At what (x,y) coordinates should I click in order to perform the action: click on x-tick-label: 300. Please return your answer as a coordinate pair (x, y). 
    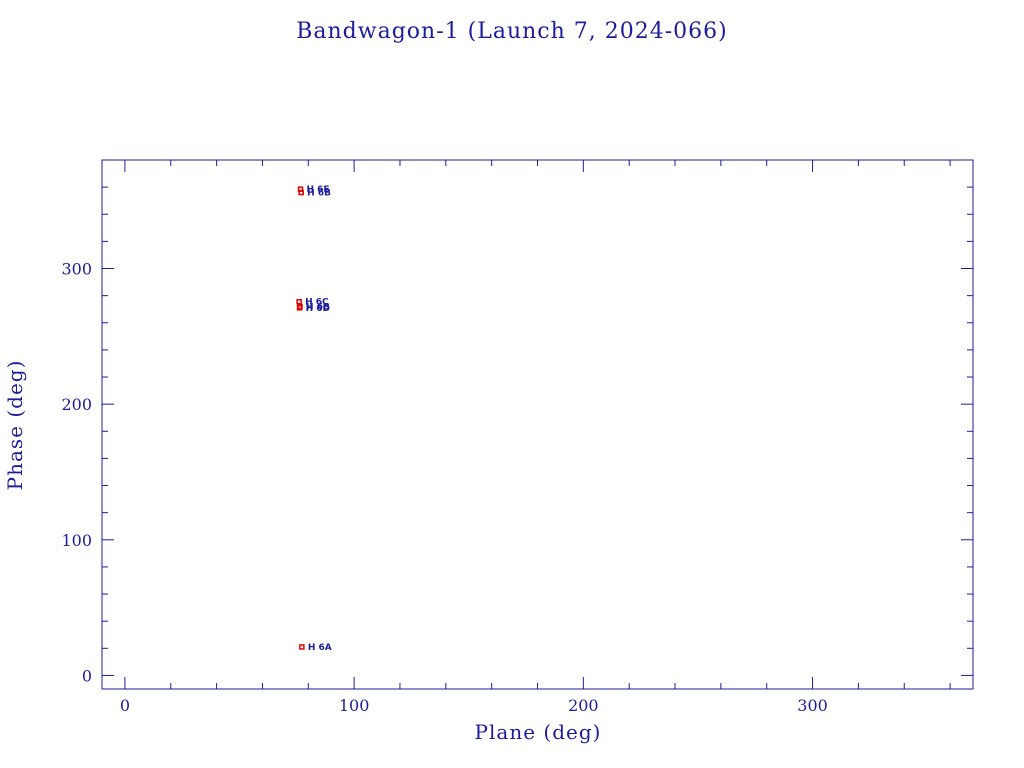
    Looking at the image, I should click on (812, 705).